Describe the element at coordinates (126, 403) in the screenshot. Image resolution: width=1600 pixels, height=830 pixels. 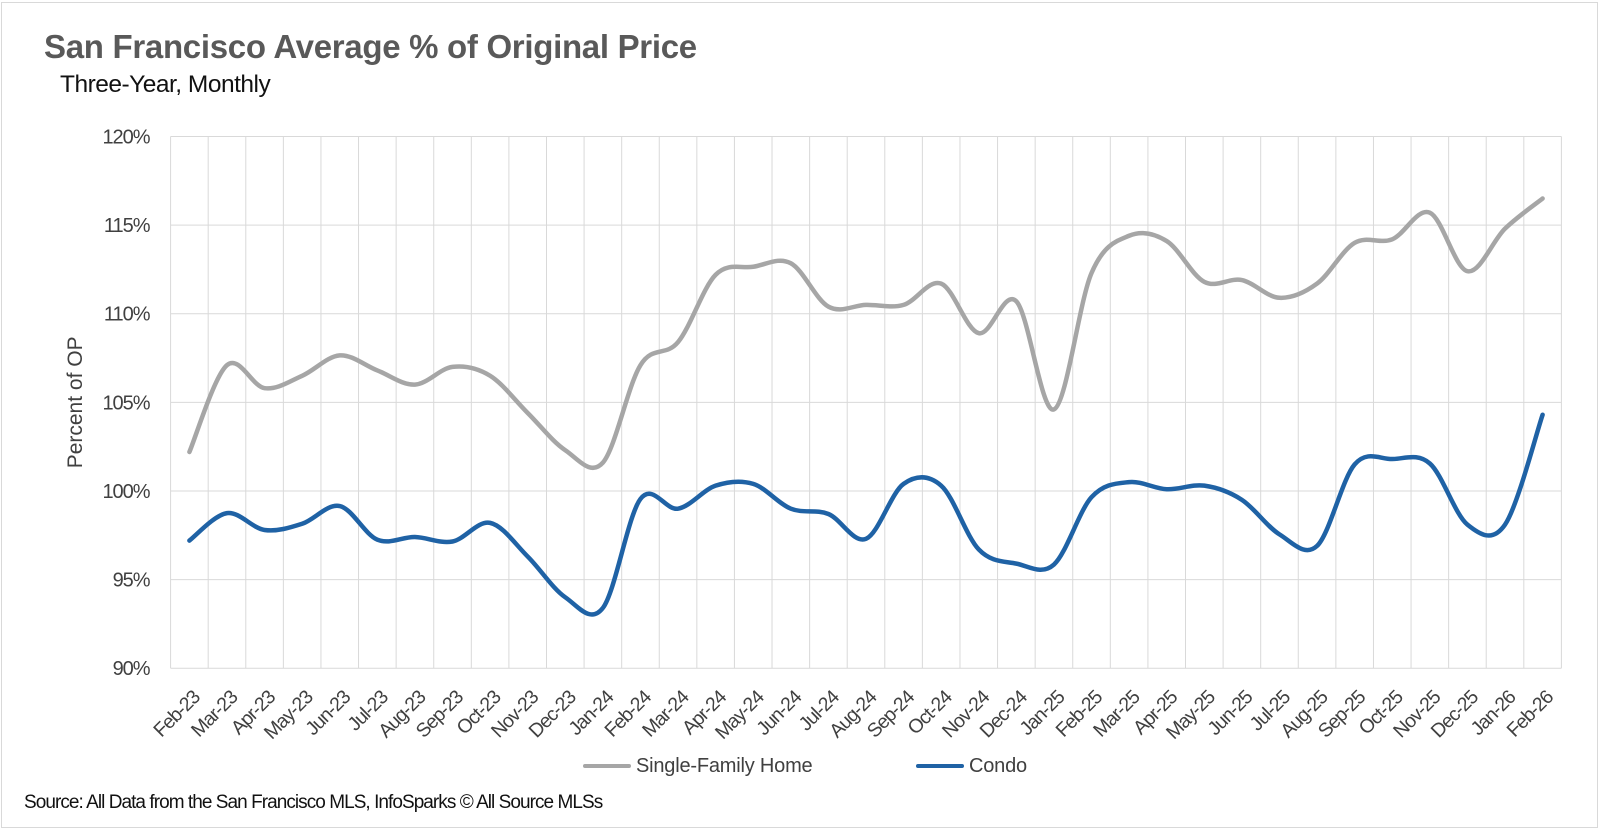
I see `y-tick-label: 105%` at that location.